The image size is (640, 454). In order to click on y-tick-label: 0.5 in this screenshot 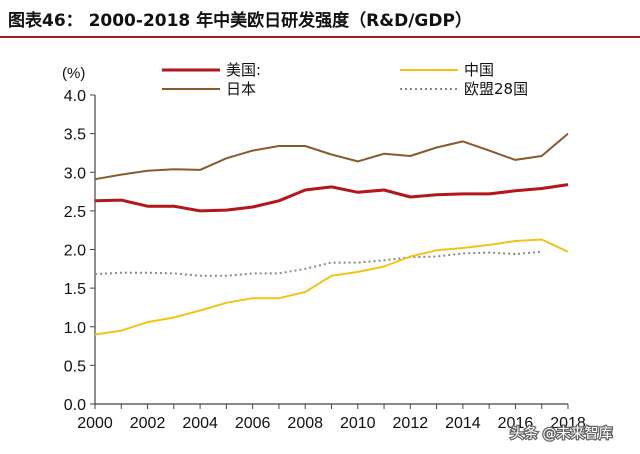, I will do `click(75, 366)`.